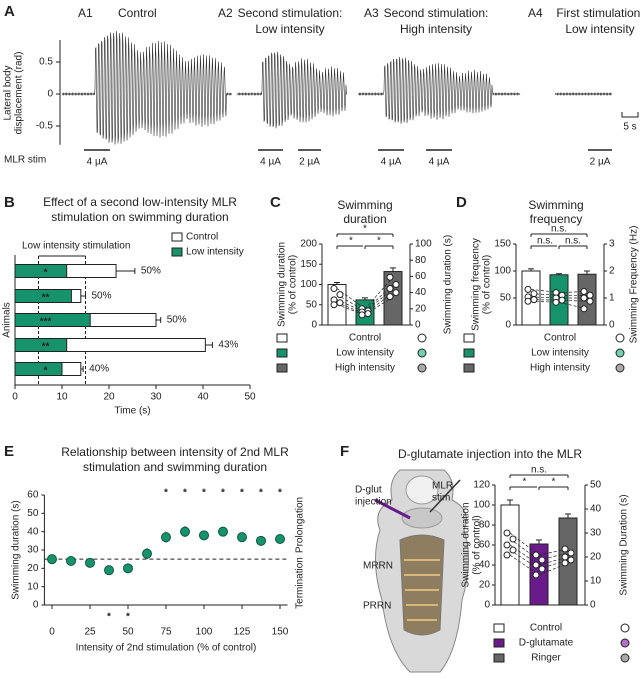 This screenshot has height=679, width=641. What do you see at coordinates (147, 87) in the screenshot?
I see `trace` at bounding box center [147, 87].